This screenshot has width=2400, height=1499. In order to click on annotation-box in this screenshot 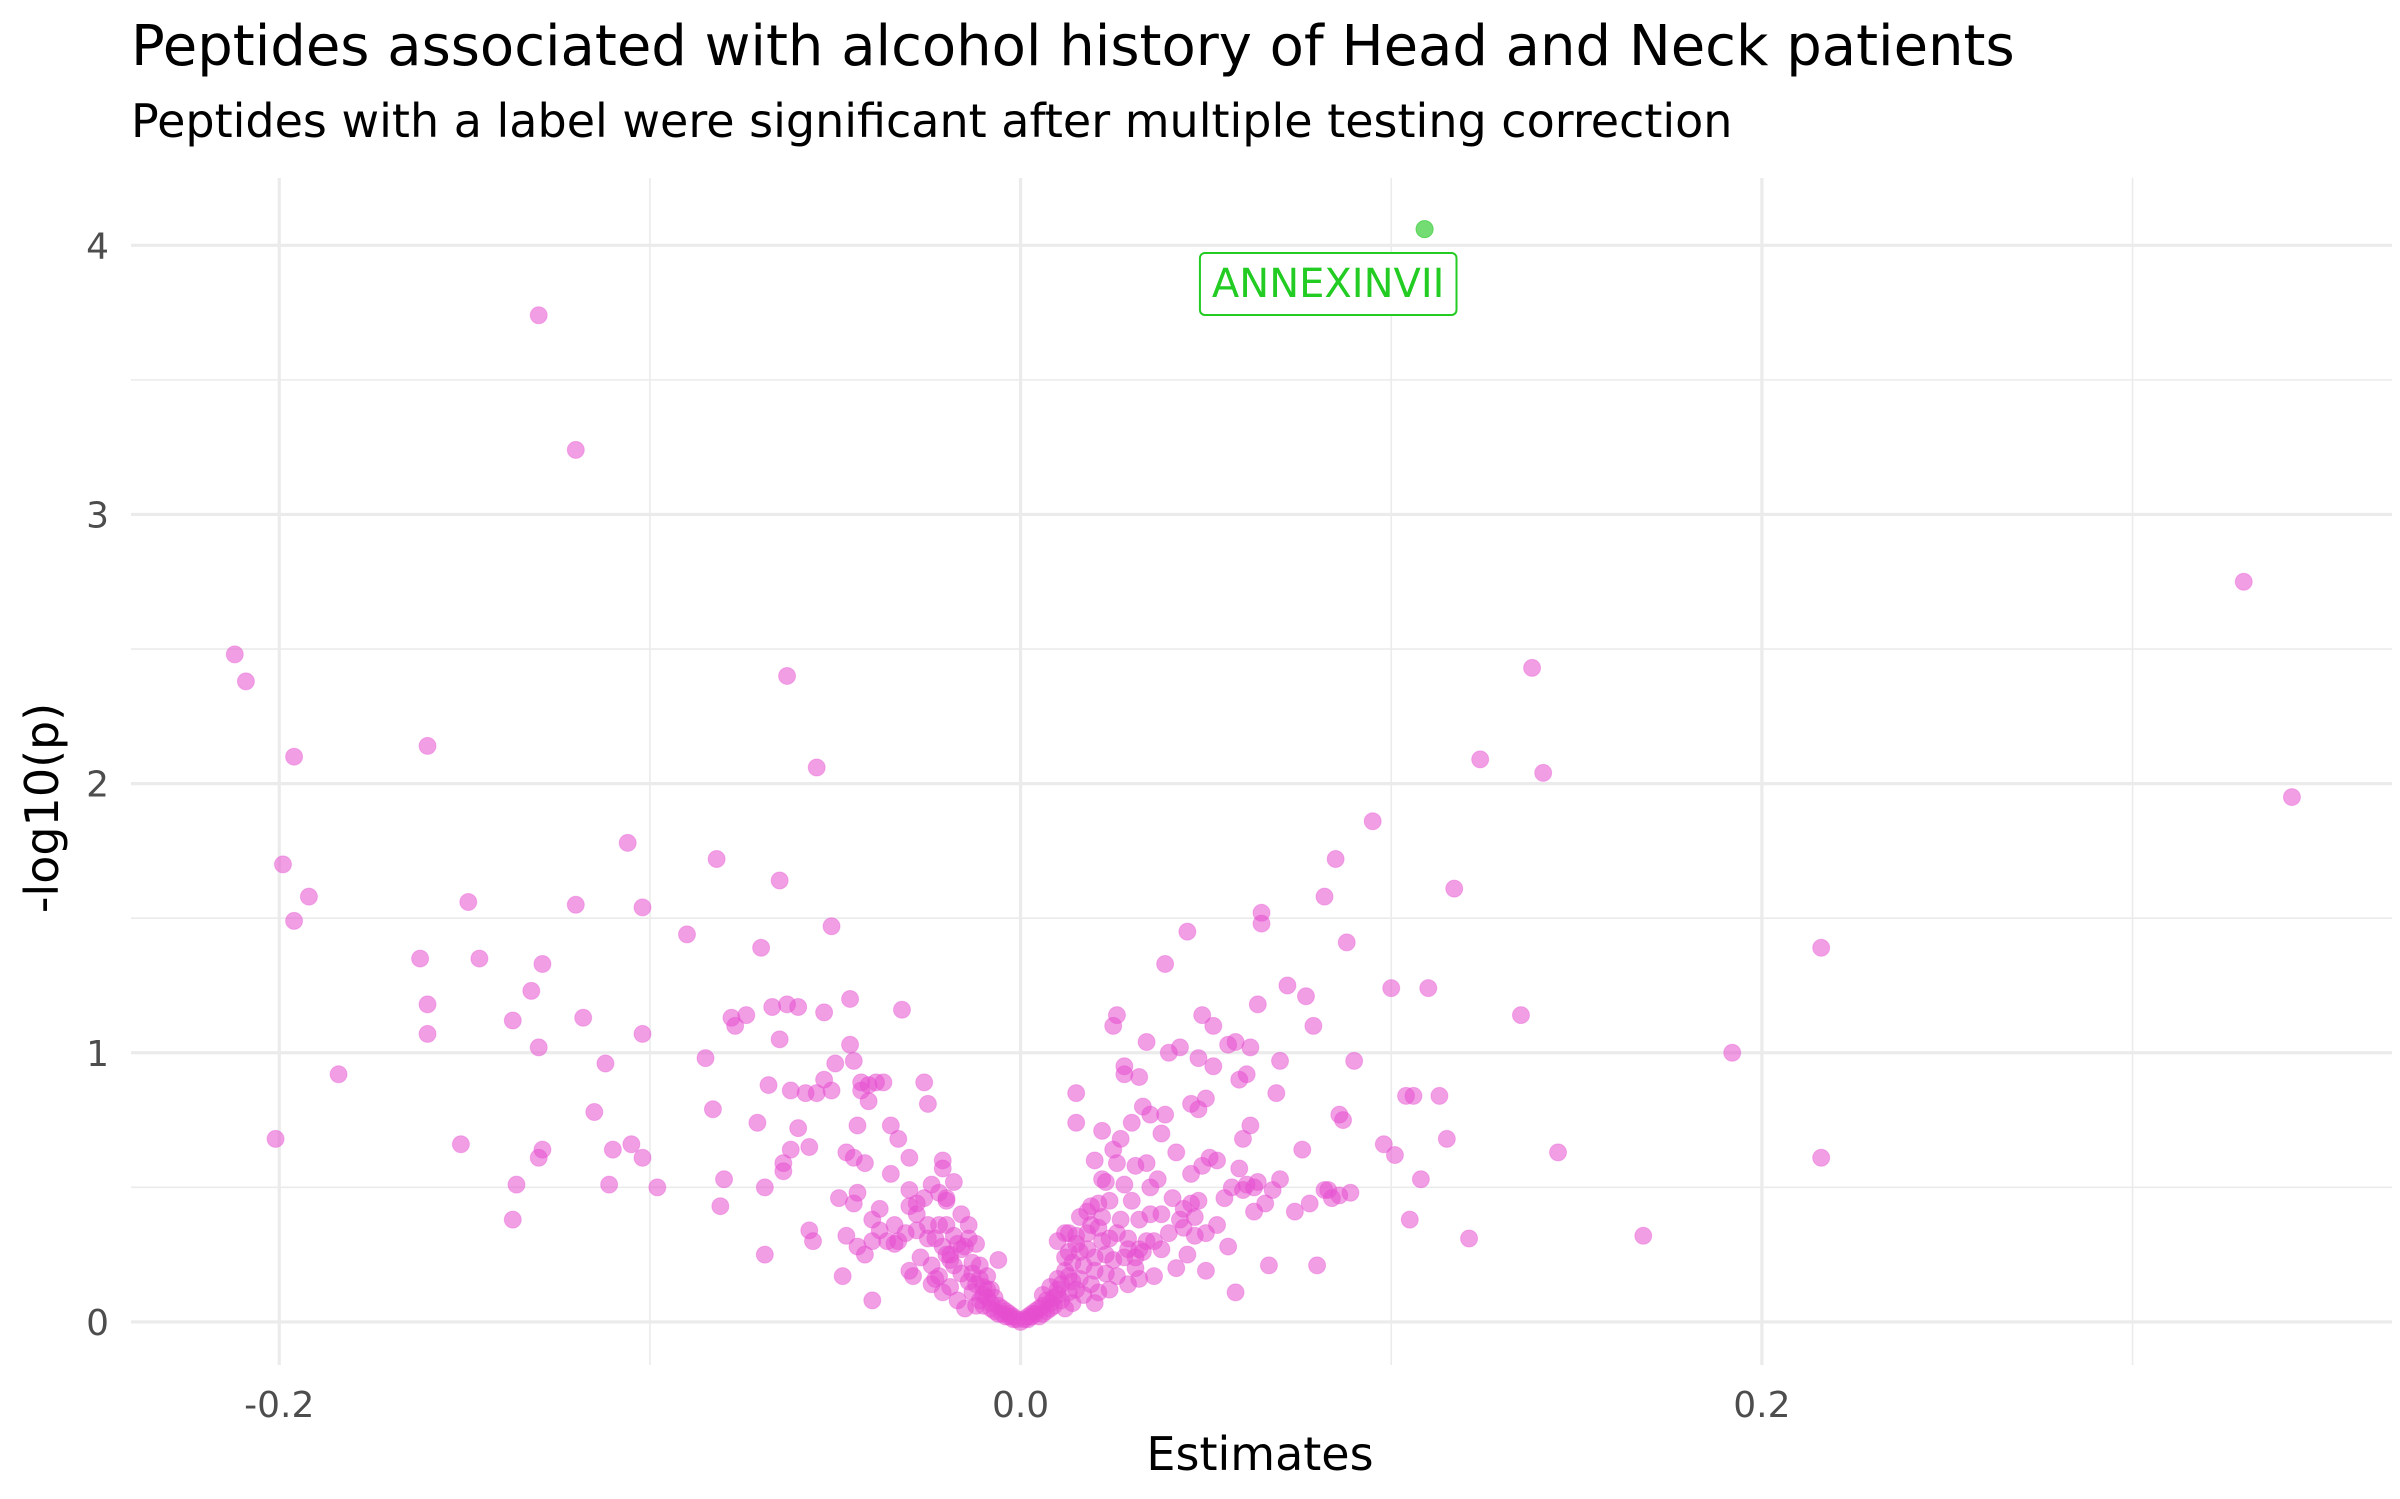, I will do `click(1328, 283)`.